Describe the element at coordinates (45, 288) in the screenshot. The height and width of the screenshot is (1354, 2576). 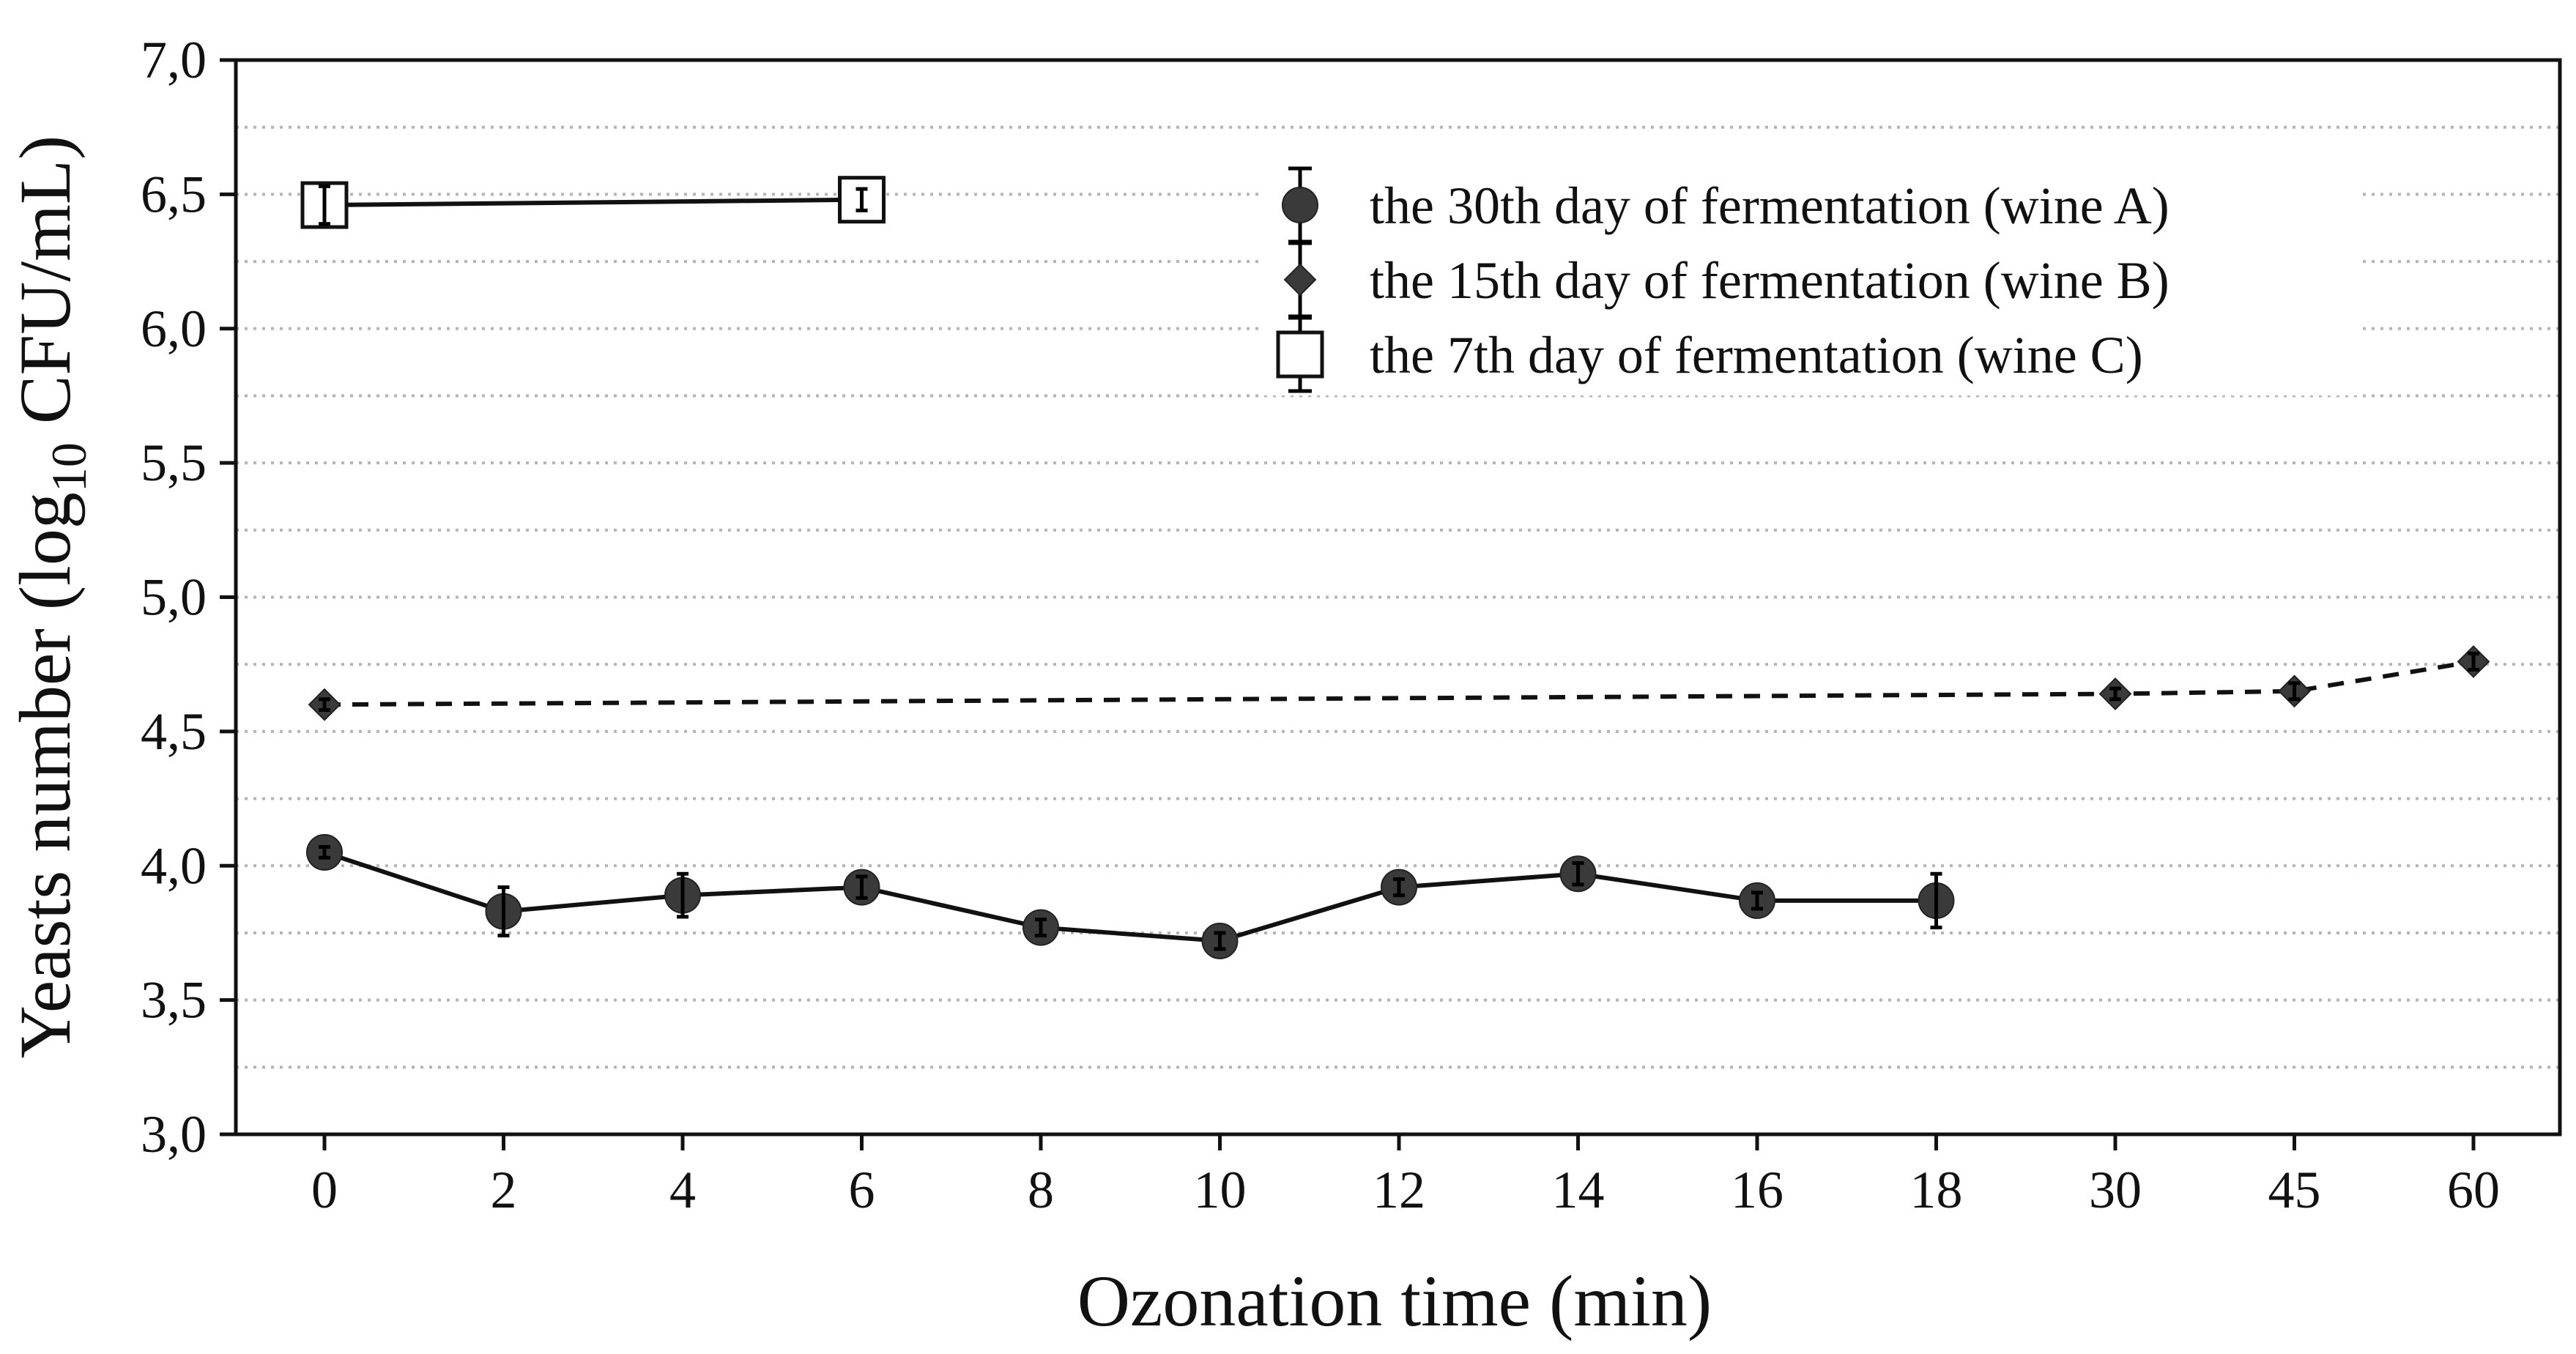
I see `y-axis-title-tail: CFU/mL)` at that location.